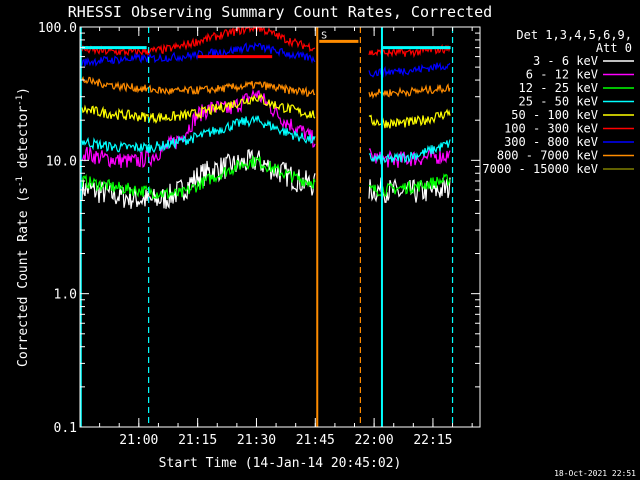 The height and width of the screenshot is (480, 640). Describe the element at coordinates (374, 440) in the screenshot. I see `x-tick-label: 22:00` at that location.